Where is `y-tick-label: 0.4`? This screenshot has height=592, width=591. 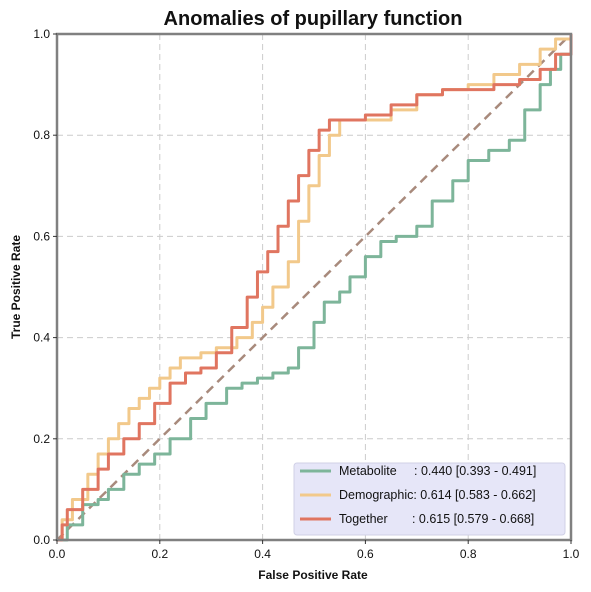 y-tick-label: 0.4 is located at coordinates (41, 338).